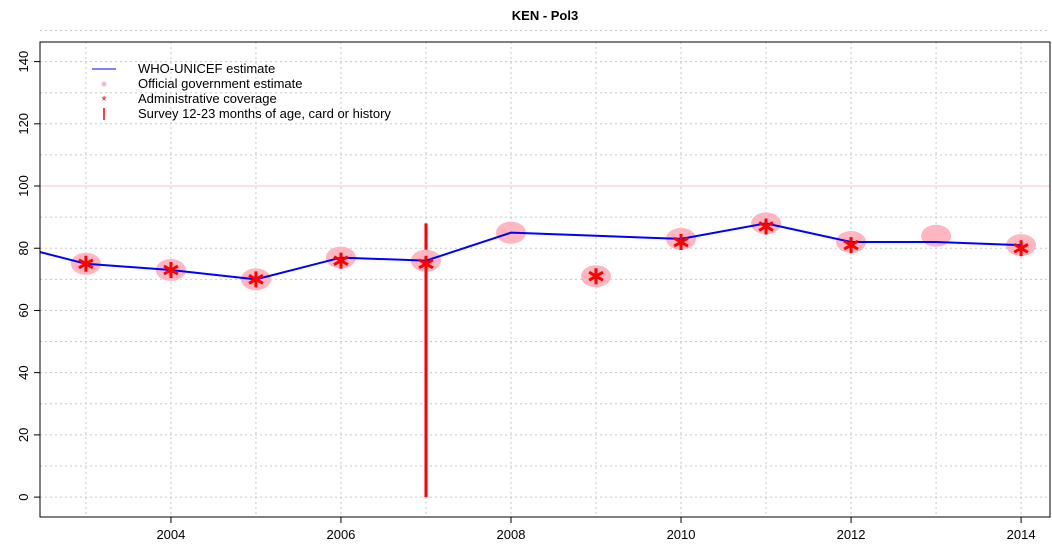 The height and width of the screenshot is (553, 1052). What do you see at coordinates (681, 534) in the screenshot?
I see `x-tick-label: 2010` at bounding box center [681, 534].